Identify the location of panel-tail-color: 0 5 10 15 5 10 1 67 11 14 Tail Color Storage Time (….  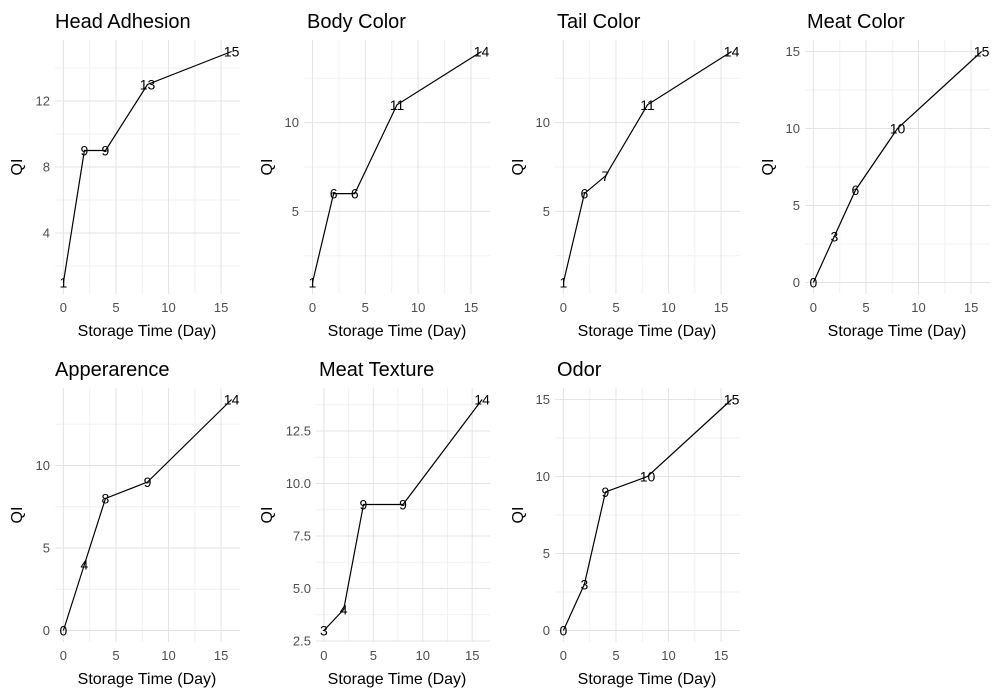
(625, 175).